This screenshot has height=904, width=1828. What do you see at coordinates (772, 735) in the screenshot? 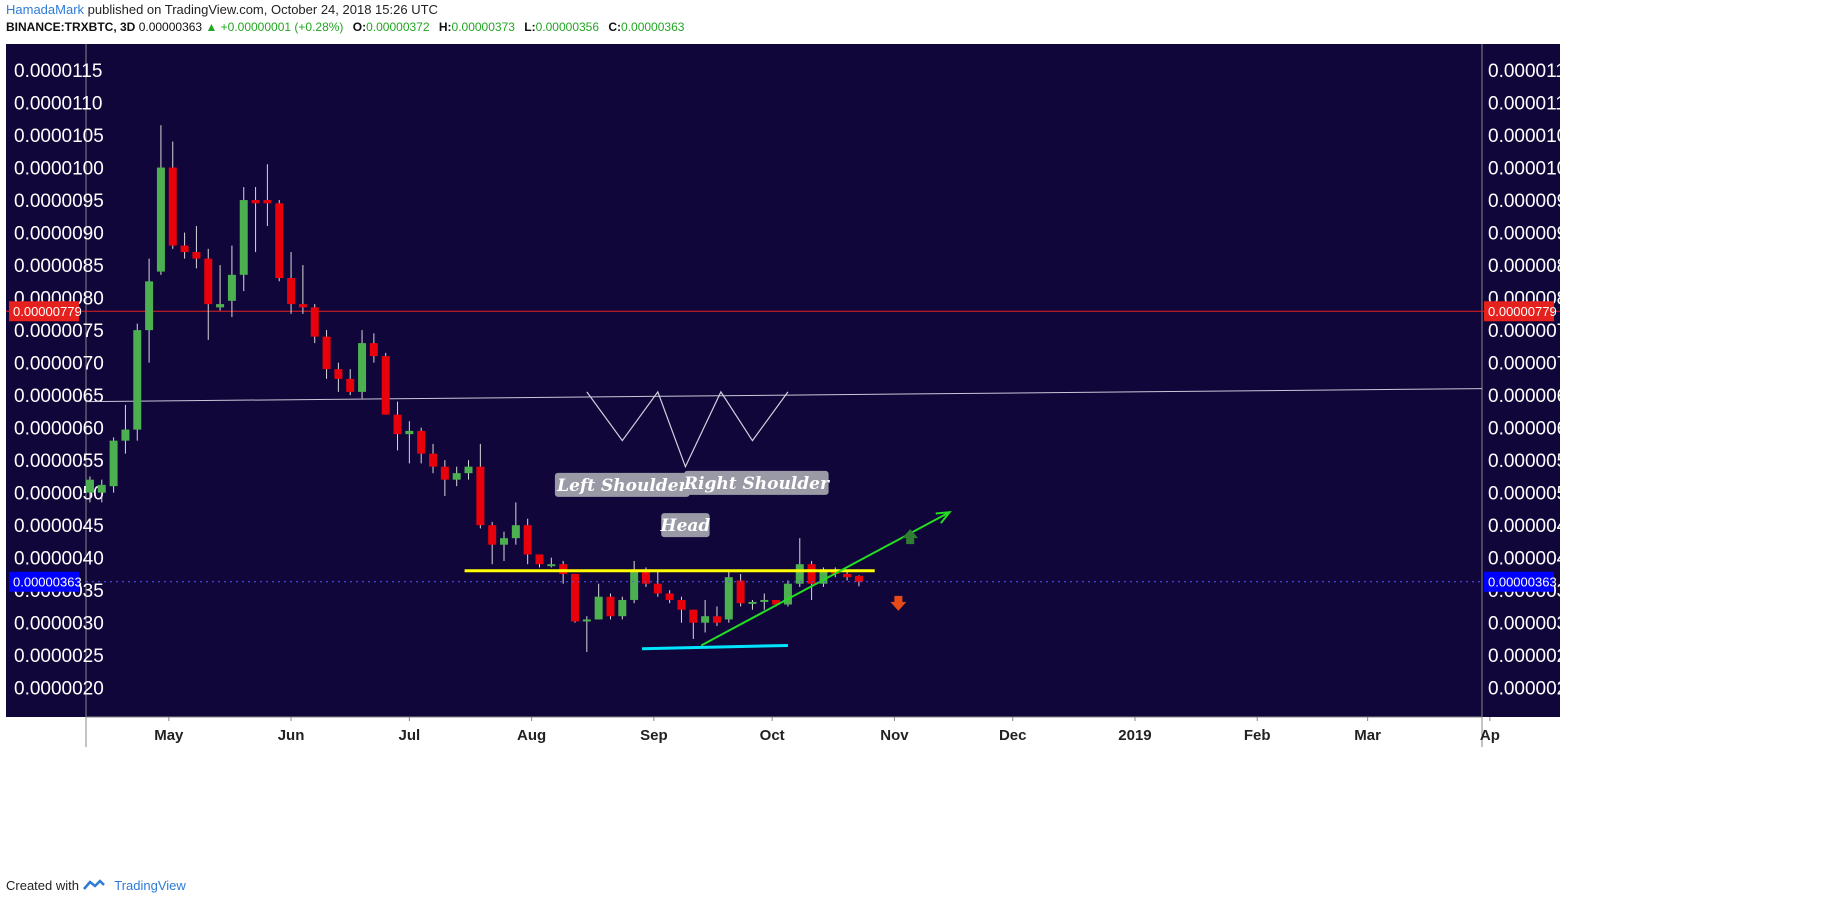
I see `x-tick-label: Oct` at bounding box center [772, 735].